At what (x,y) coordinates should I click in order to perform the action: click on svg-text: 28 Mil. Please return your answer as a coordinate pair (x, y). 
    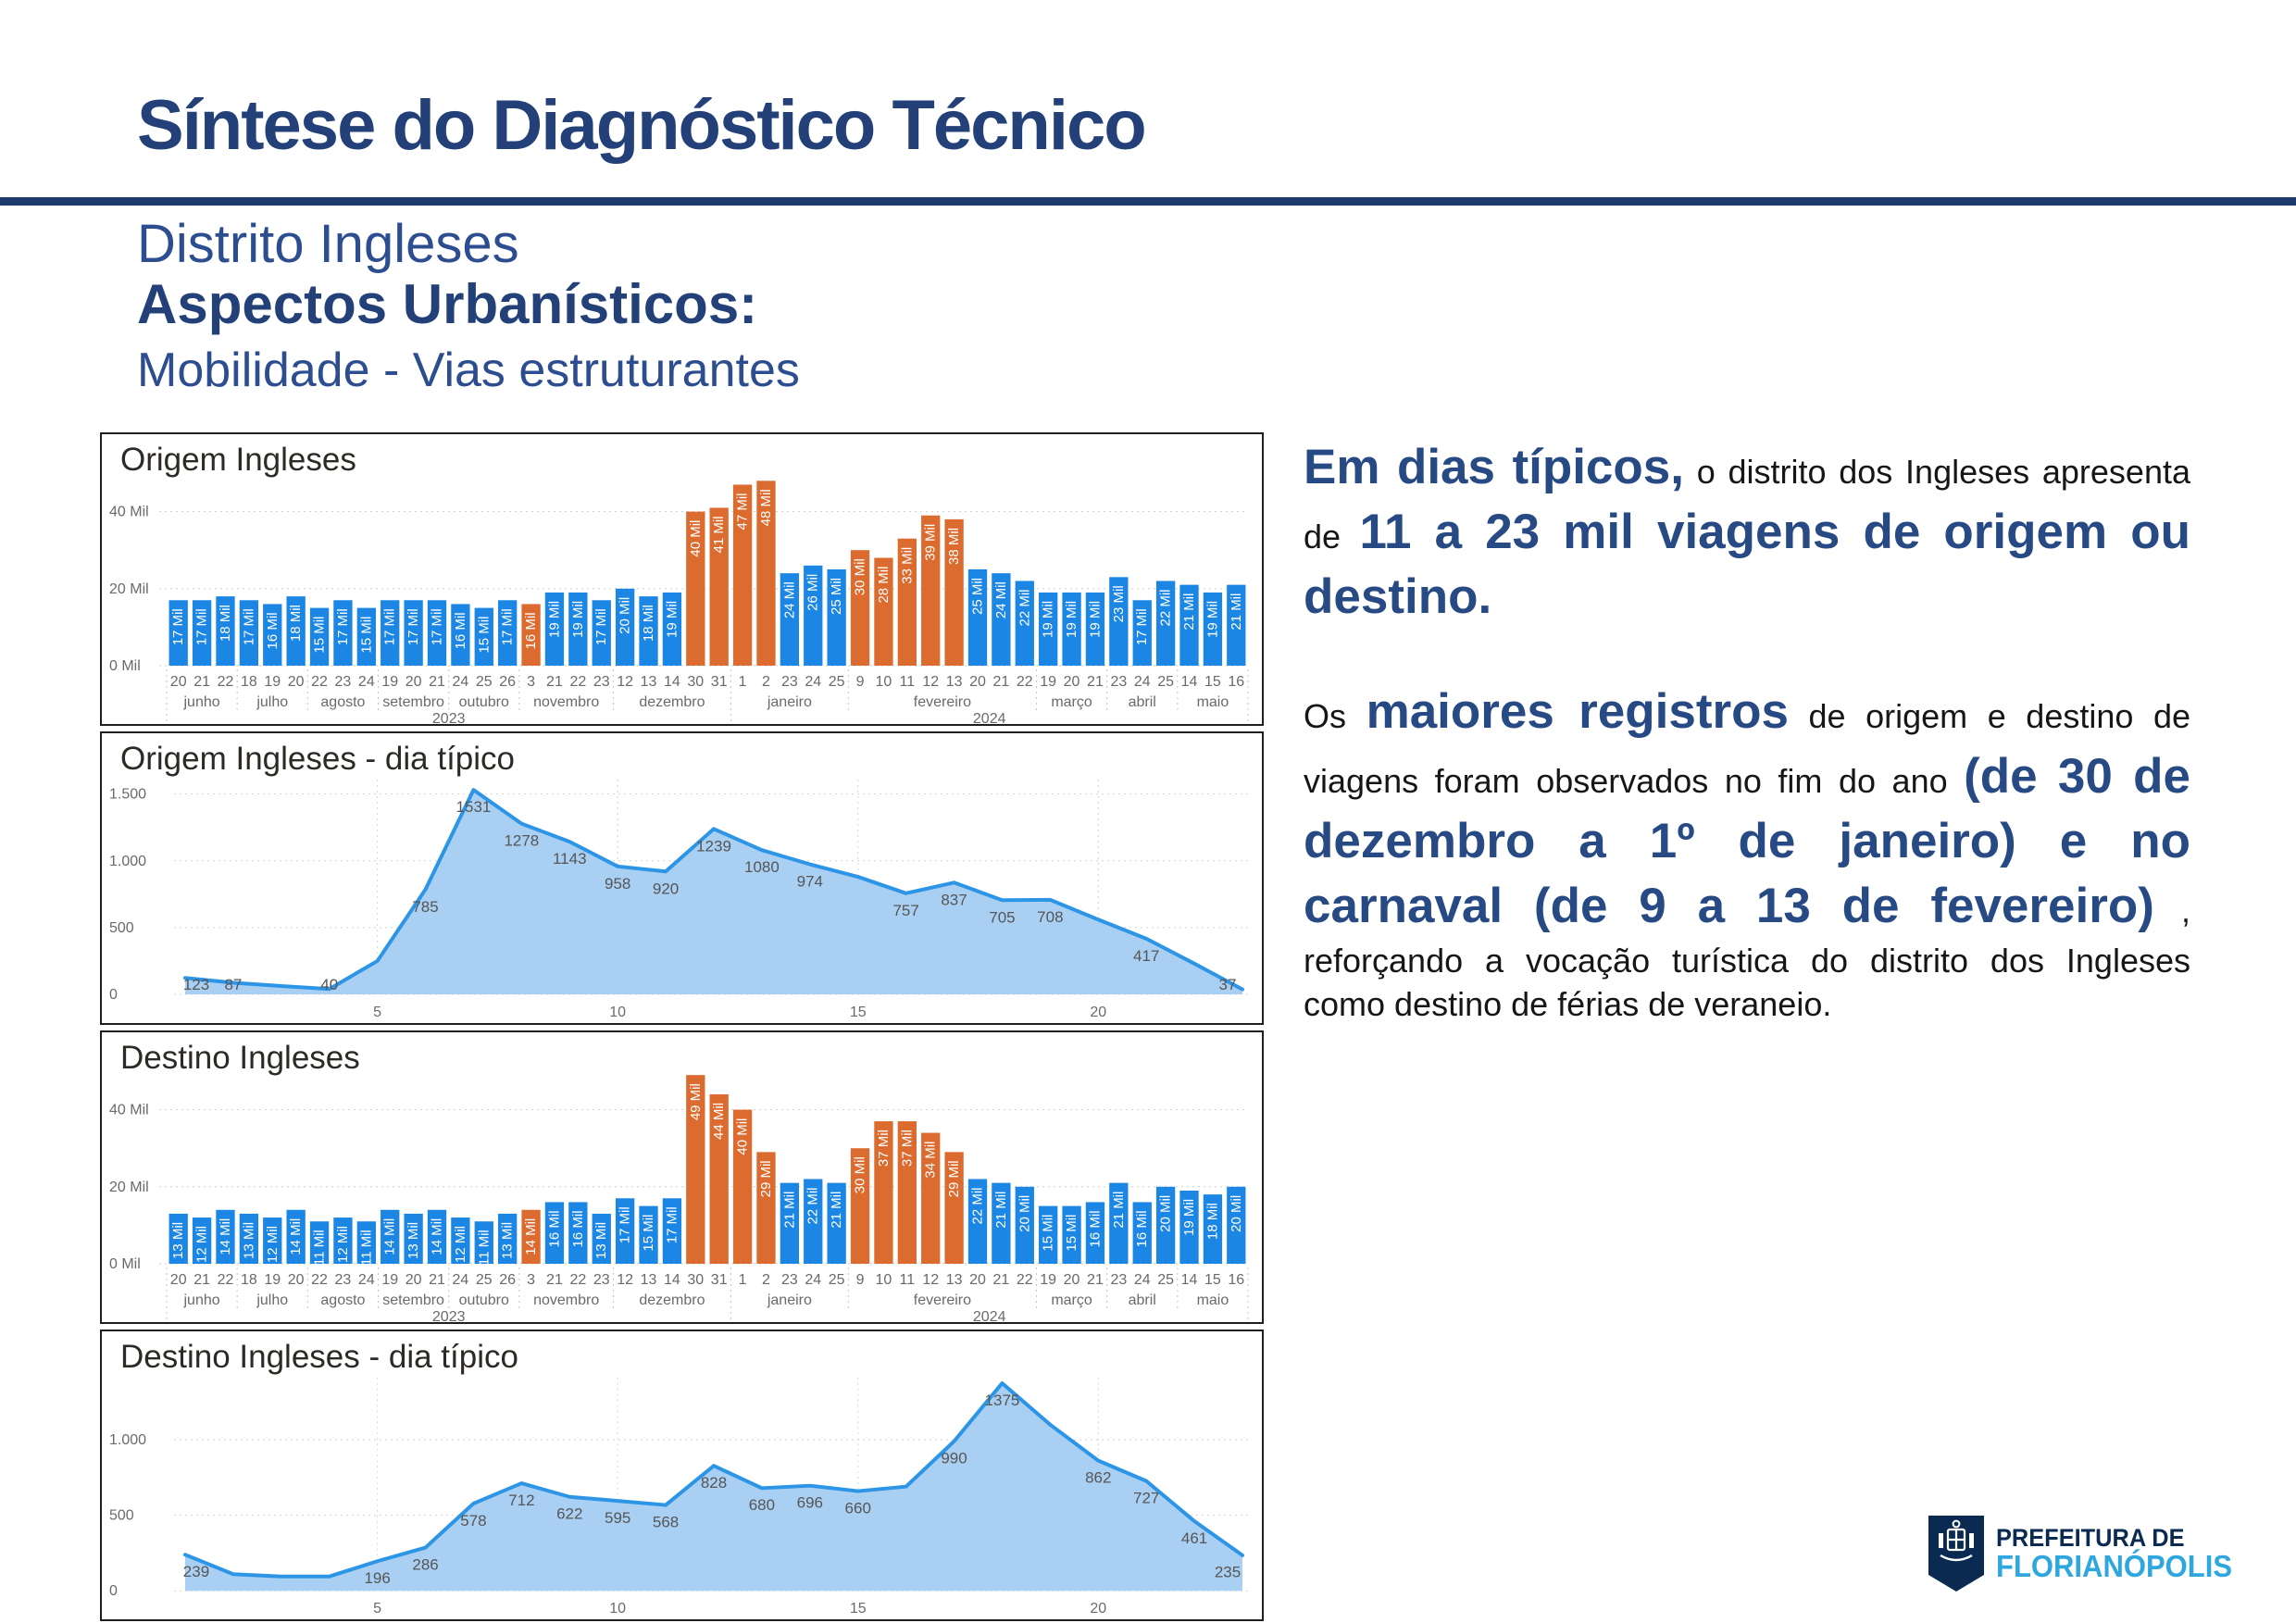
    Looking at the image, I should click on (884, 585).